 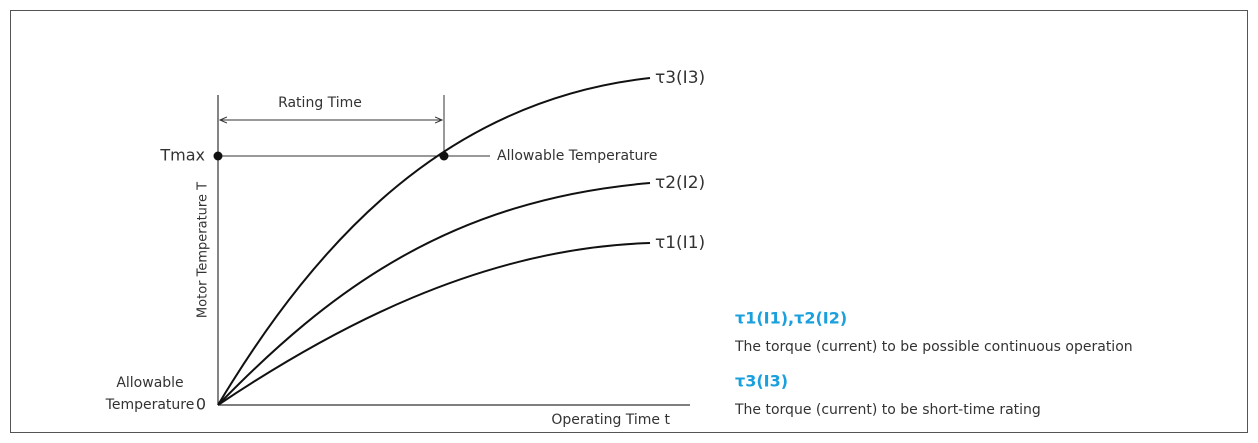 I want to click on x-axis-label: Operating Time t, so click(x=610, y=420).